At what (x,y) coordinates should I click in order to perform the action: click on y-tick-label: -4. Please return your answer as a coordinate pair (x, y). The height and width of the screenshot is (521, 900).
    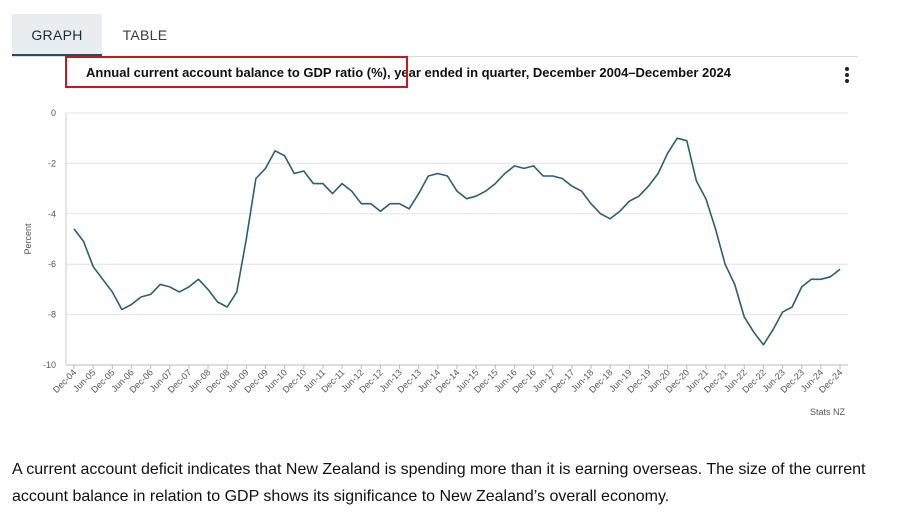
    Looking at the image, I should click on (52, 214).